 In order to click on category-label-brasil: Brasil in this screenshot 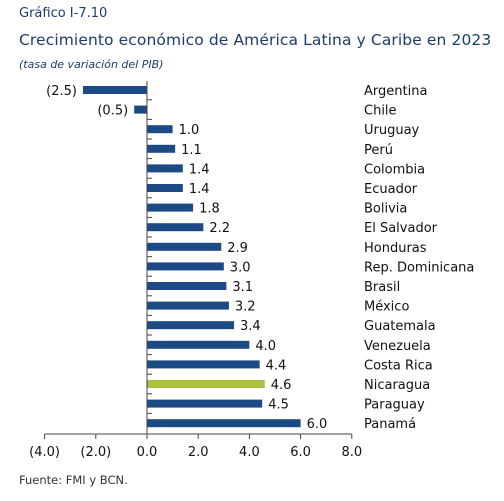, I will do `click(382, 287)`.